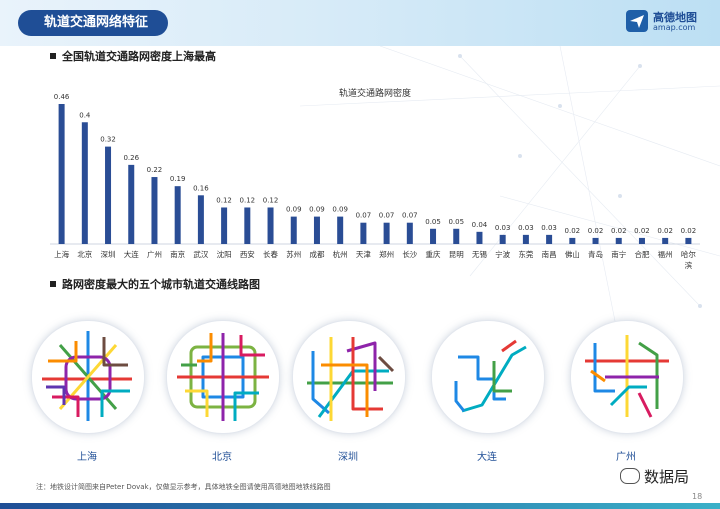 The width and height of the screenshot is (720, 509). I want to click on bar-value-label: 0.16, so click(201, 188).